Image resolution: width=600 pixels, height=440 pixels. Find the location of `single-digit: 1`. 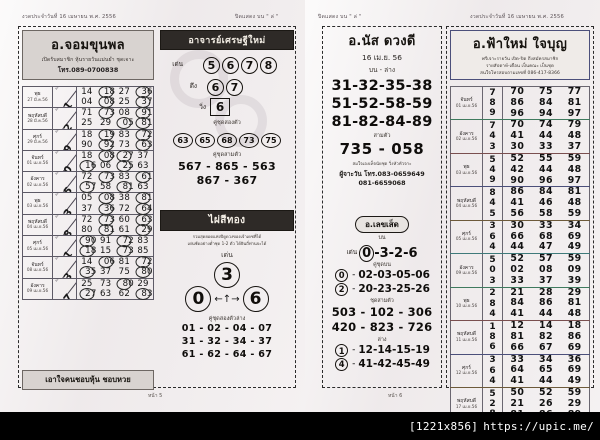

single-digit: 1 is located at coordinates (492, 326).